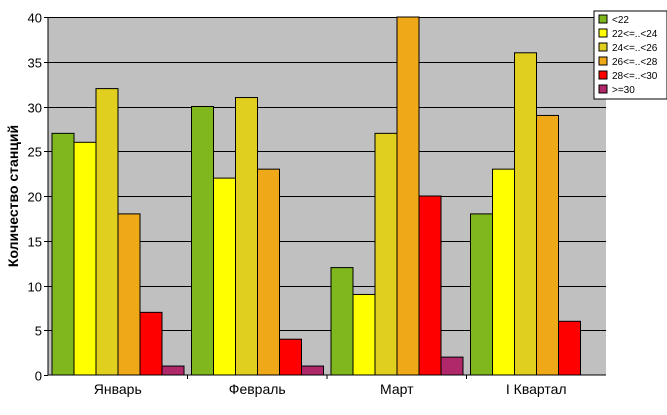 This screenshot has height=415, width=667. I want to click on legend-label: 28<=..<30, so click(635, 76).